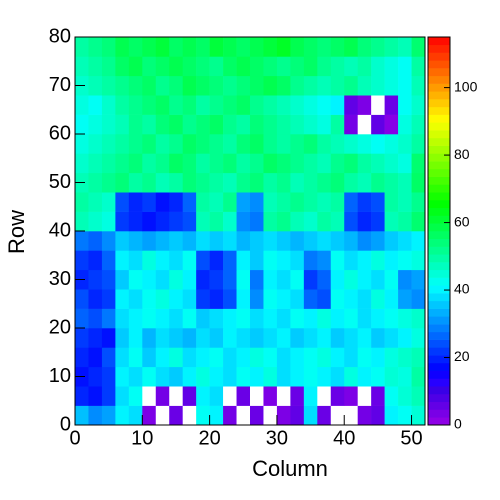 The height and width of the screenshot is (500, 500). I want to click on y-tick-label: 0, so click(65, 424).